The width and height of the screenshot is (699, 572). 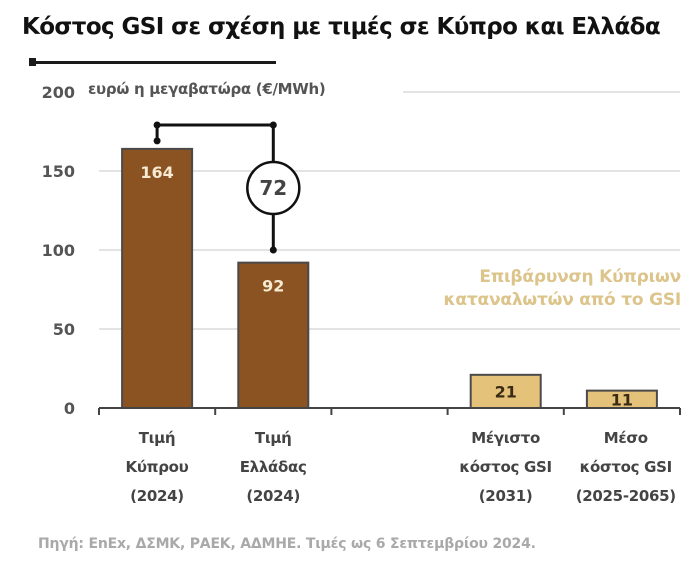 I want to click on y-tick-label: 200, so click(x=58, y=92).